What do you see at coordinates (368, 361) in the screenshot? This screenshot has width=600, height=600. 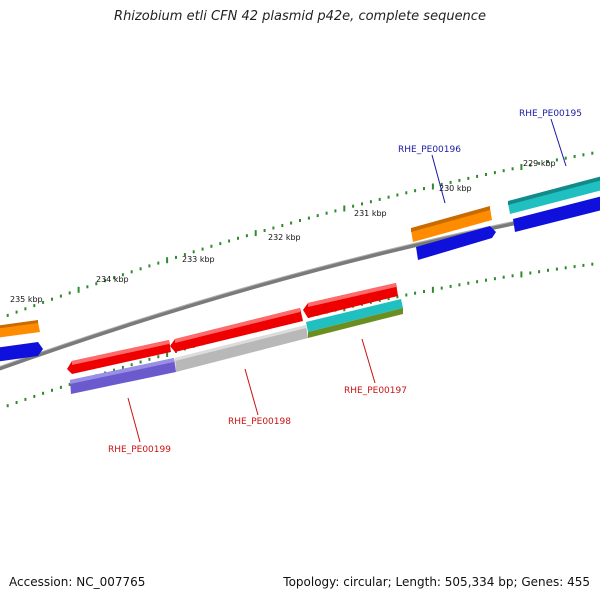 I see `leader-line-pe00197` at bounding box center [368, 361].